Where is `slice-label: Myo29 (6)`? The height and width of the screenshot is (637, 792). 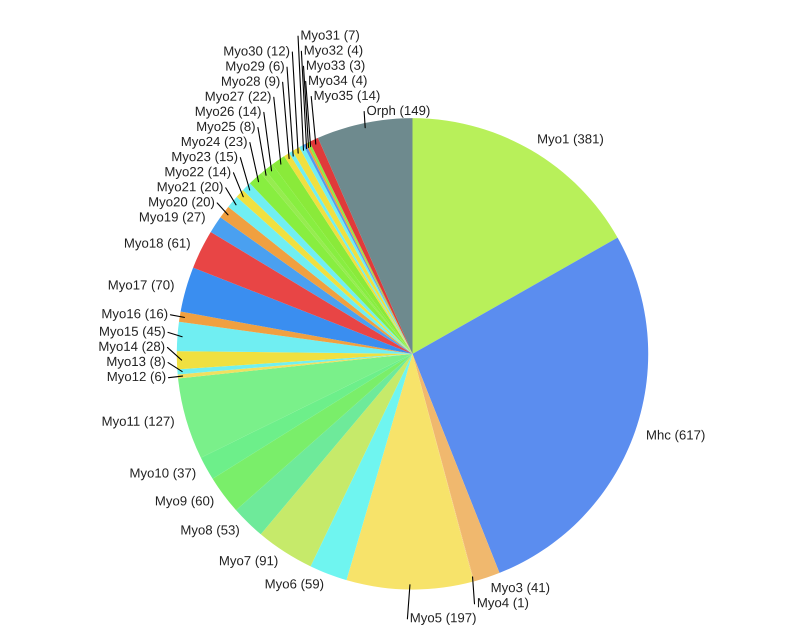
slice-label: Myo29 (6) is located at coordinates (255, 67).